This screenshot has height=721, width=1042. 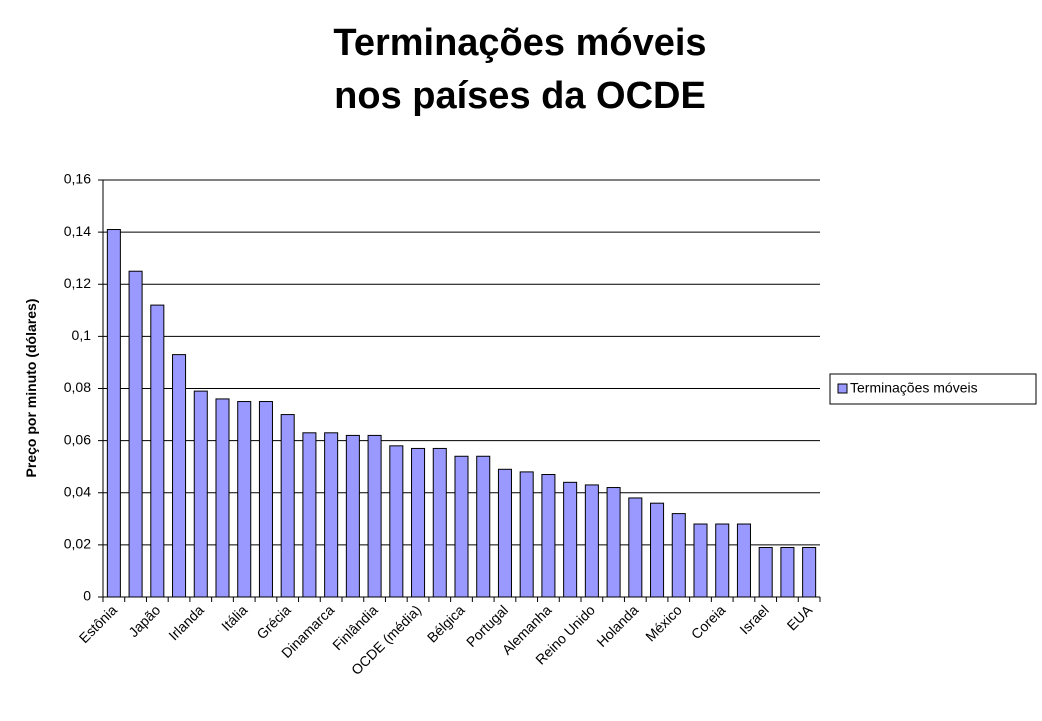 What do you see at coordinates (617, 626) in the screenshot?
I see `x-tick-label: Holanda` at bounding box center [617, 626].